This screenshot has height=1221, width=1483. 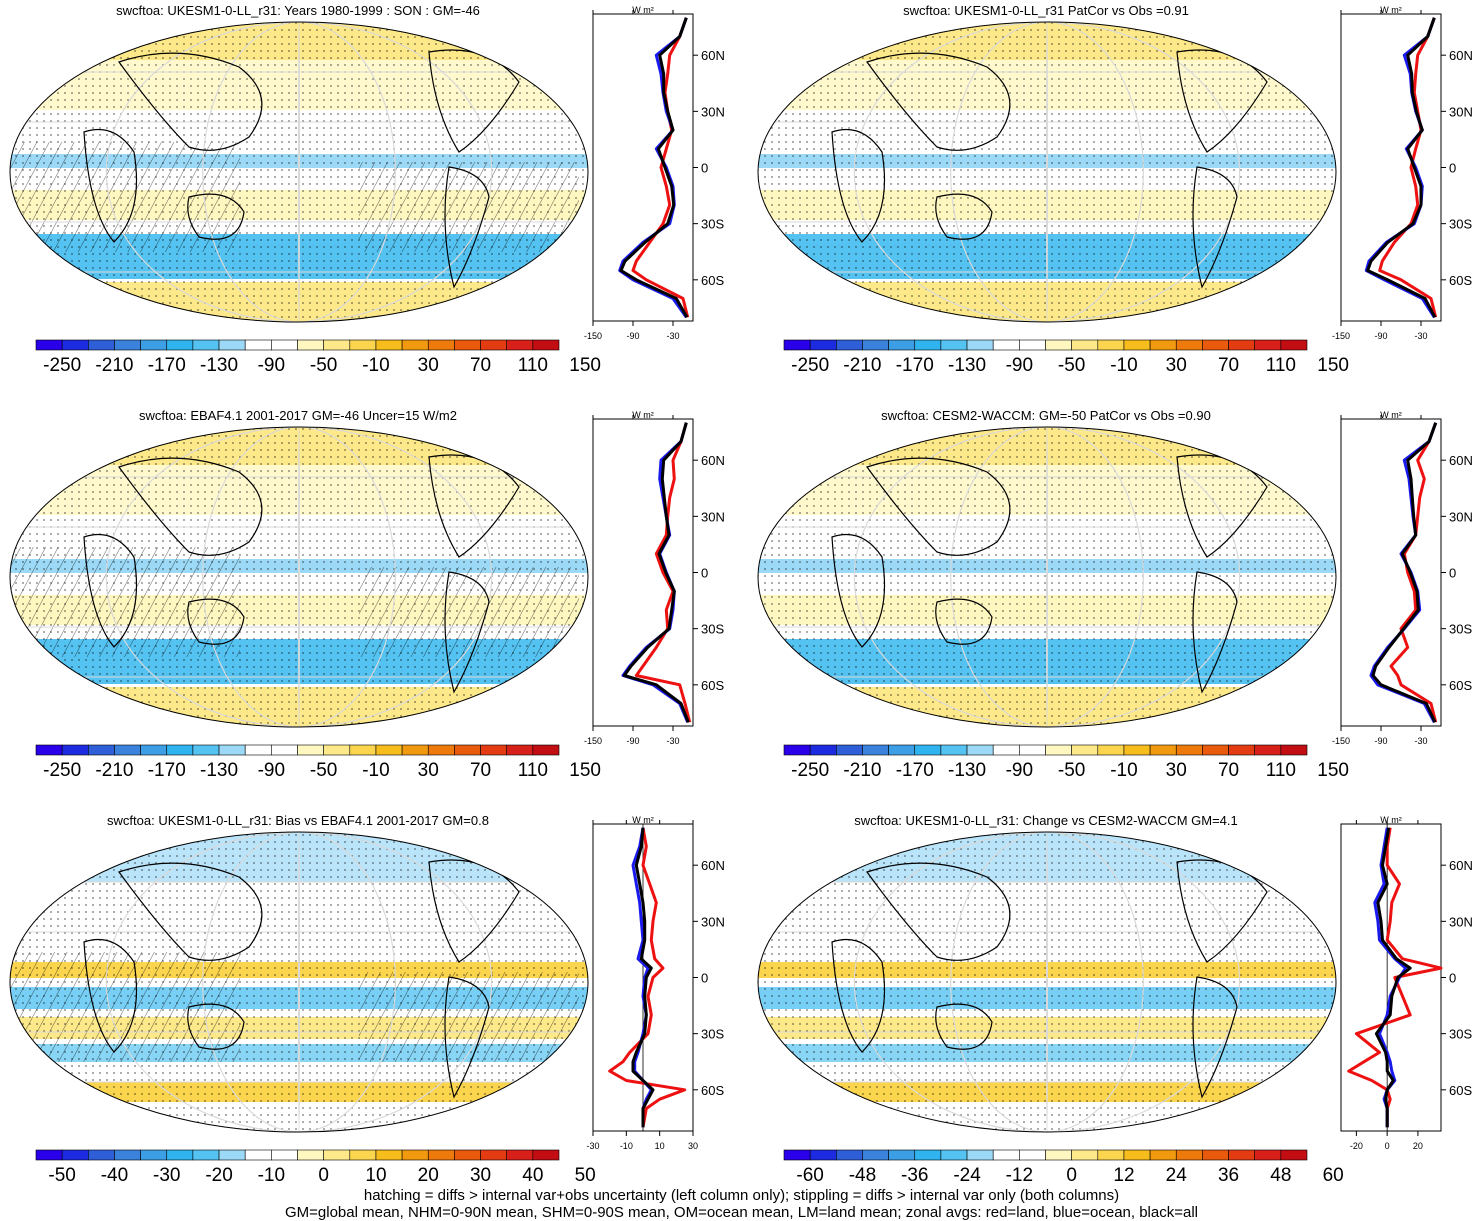 What do you see at coordinates (1356, 1146) in the screenshot?
I see `panel-b3-profile-xtick-label: -20` at bounding box center [1356, 1146].